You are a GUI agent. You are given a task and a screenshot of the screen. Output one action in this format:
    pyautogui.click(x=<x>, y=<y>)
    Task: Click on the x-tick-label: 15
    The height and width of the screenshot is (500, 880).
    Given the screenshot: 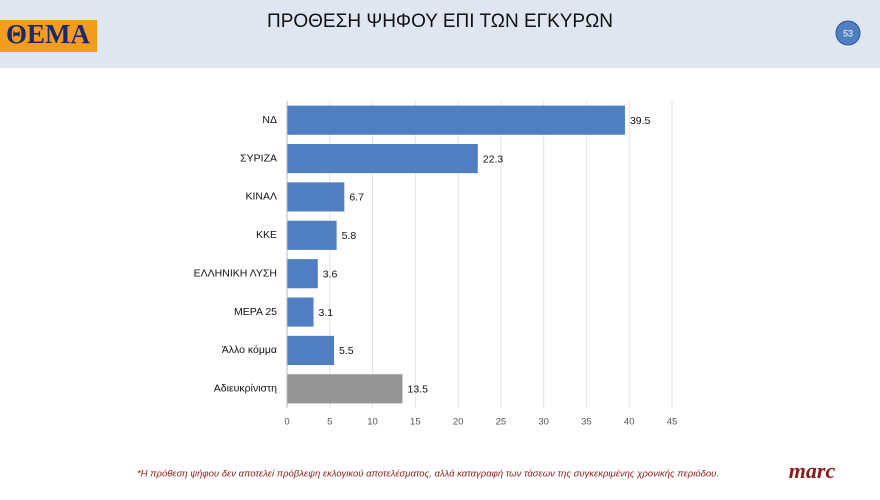 What is the action you would take?
    pyautogui.click(x=415, y=422)
    